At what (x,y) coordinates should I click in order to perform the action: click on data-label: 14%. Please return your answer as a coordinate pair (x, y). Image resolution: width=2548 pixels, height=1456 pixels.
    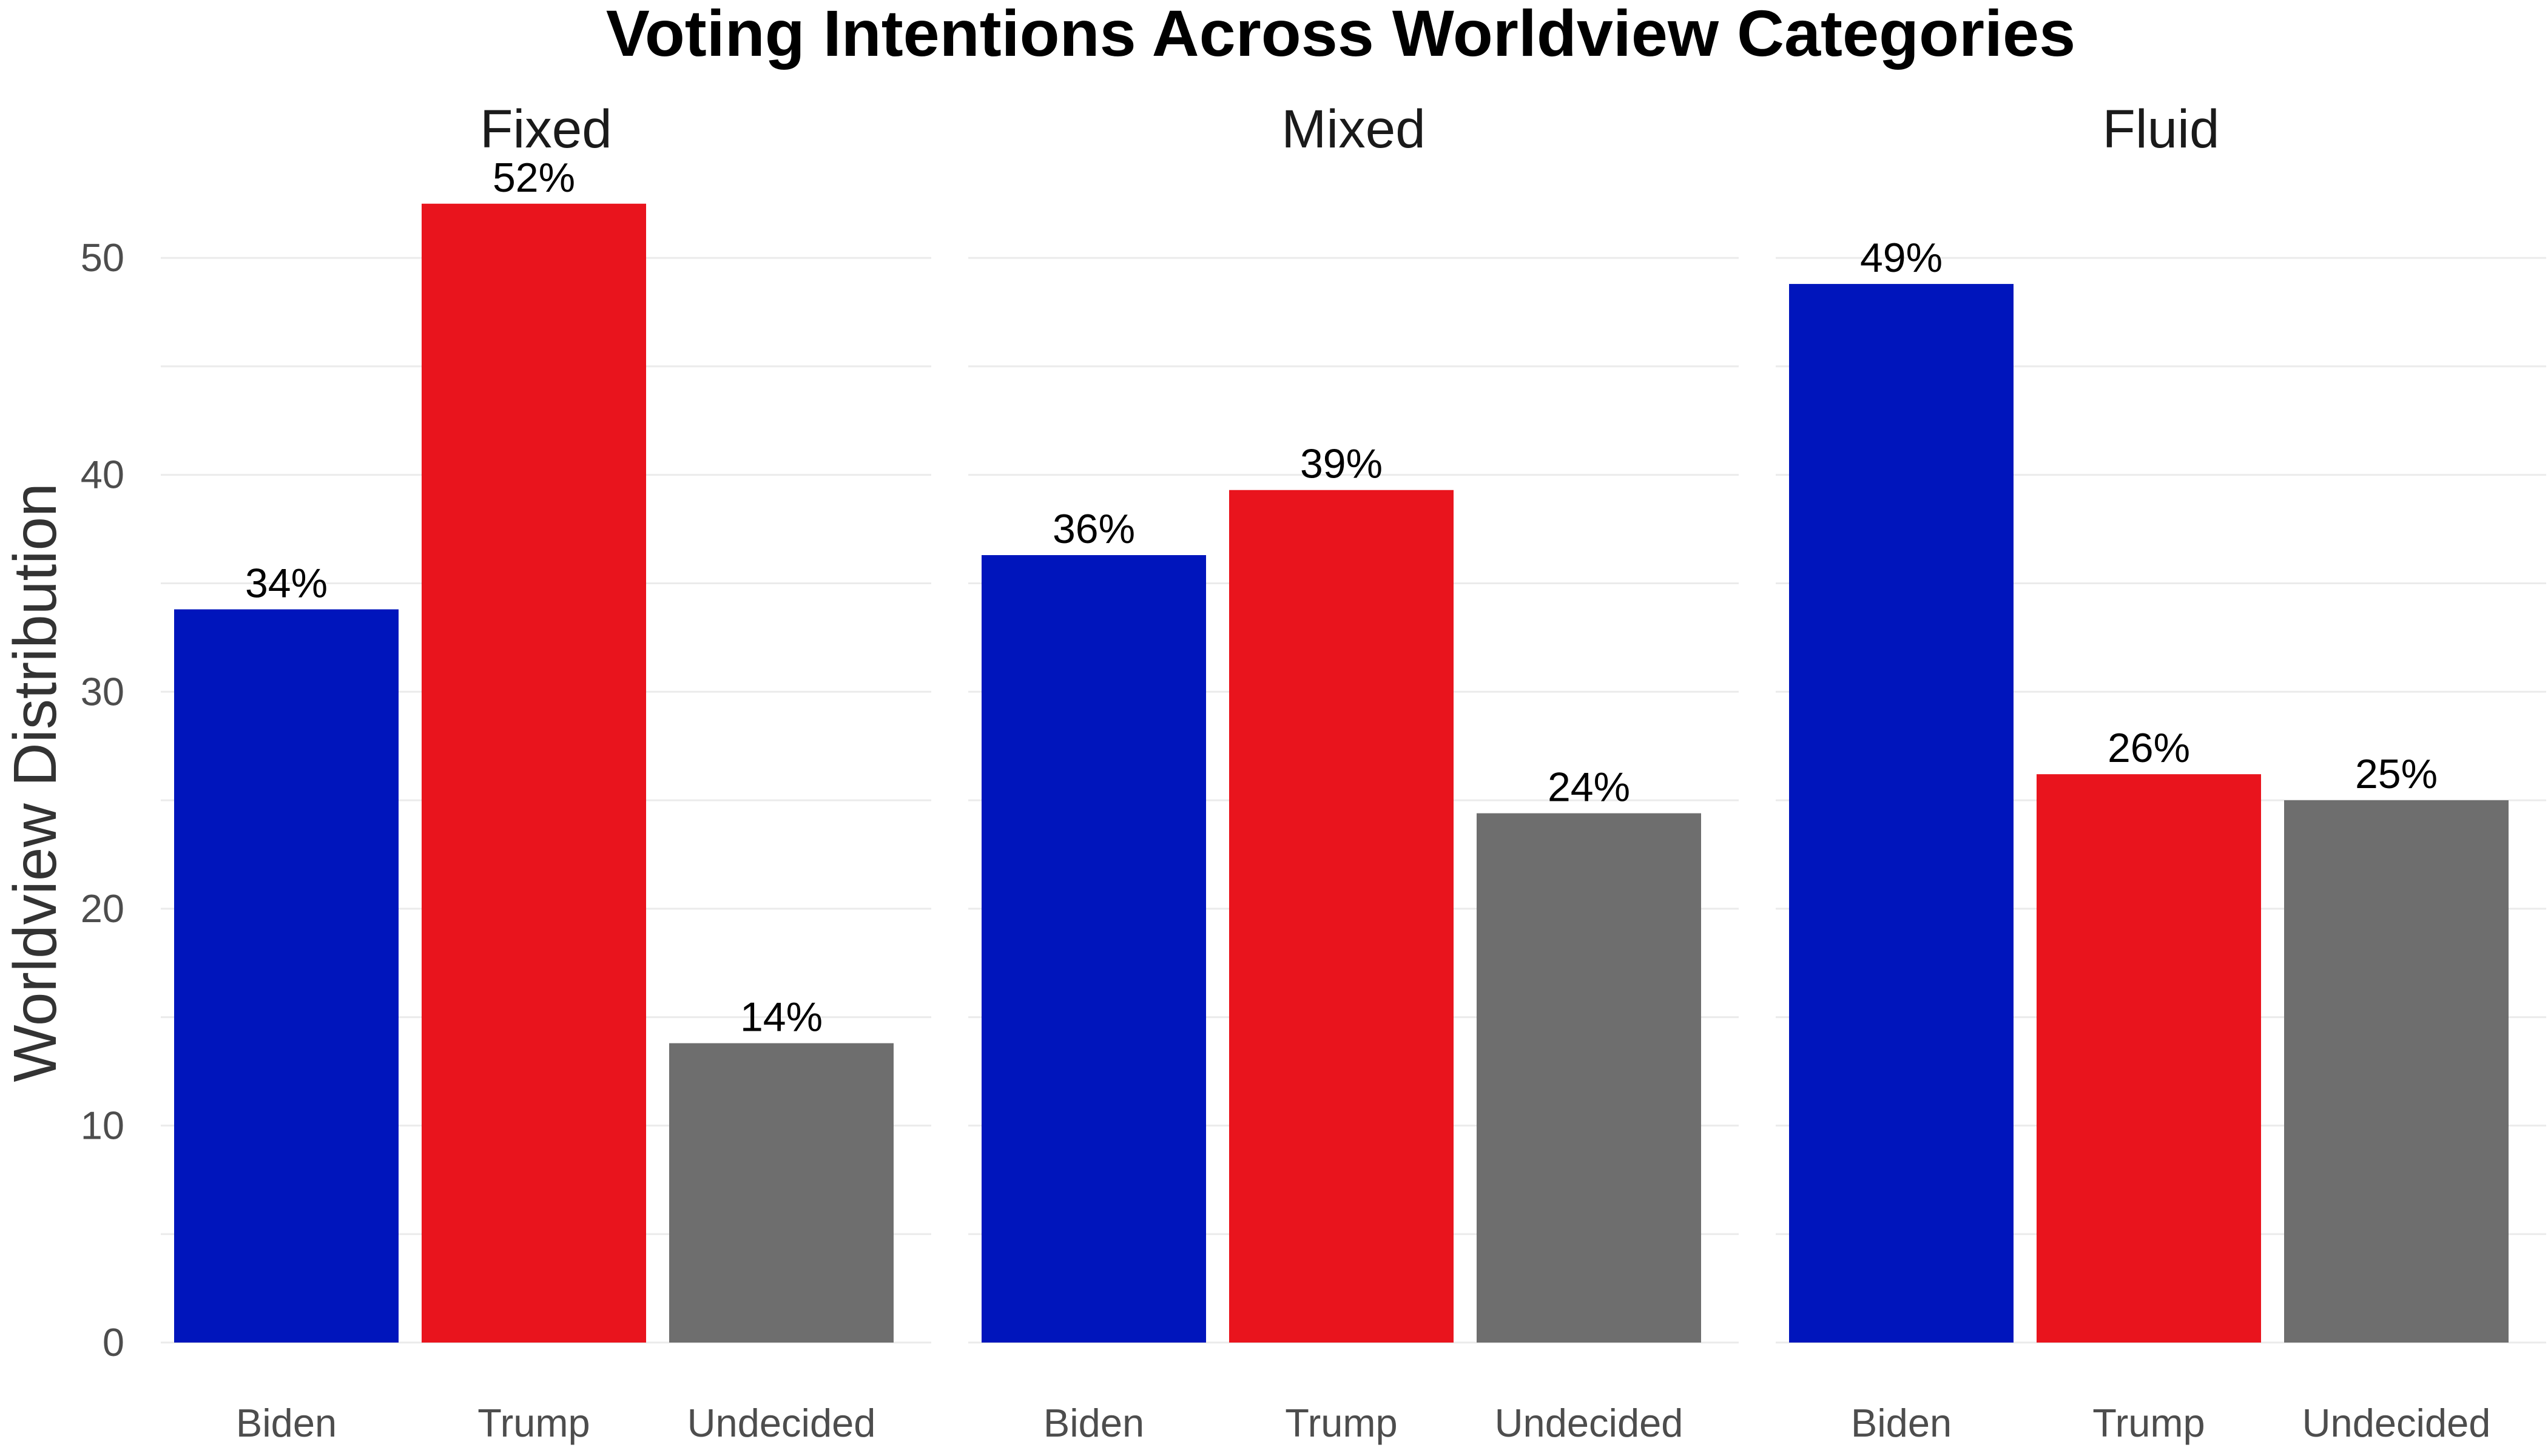
    Looking at the image, I should click on (781, 1017).